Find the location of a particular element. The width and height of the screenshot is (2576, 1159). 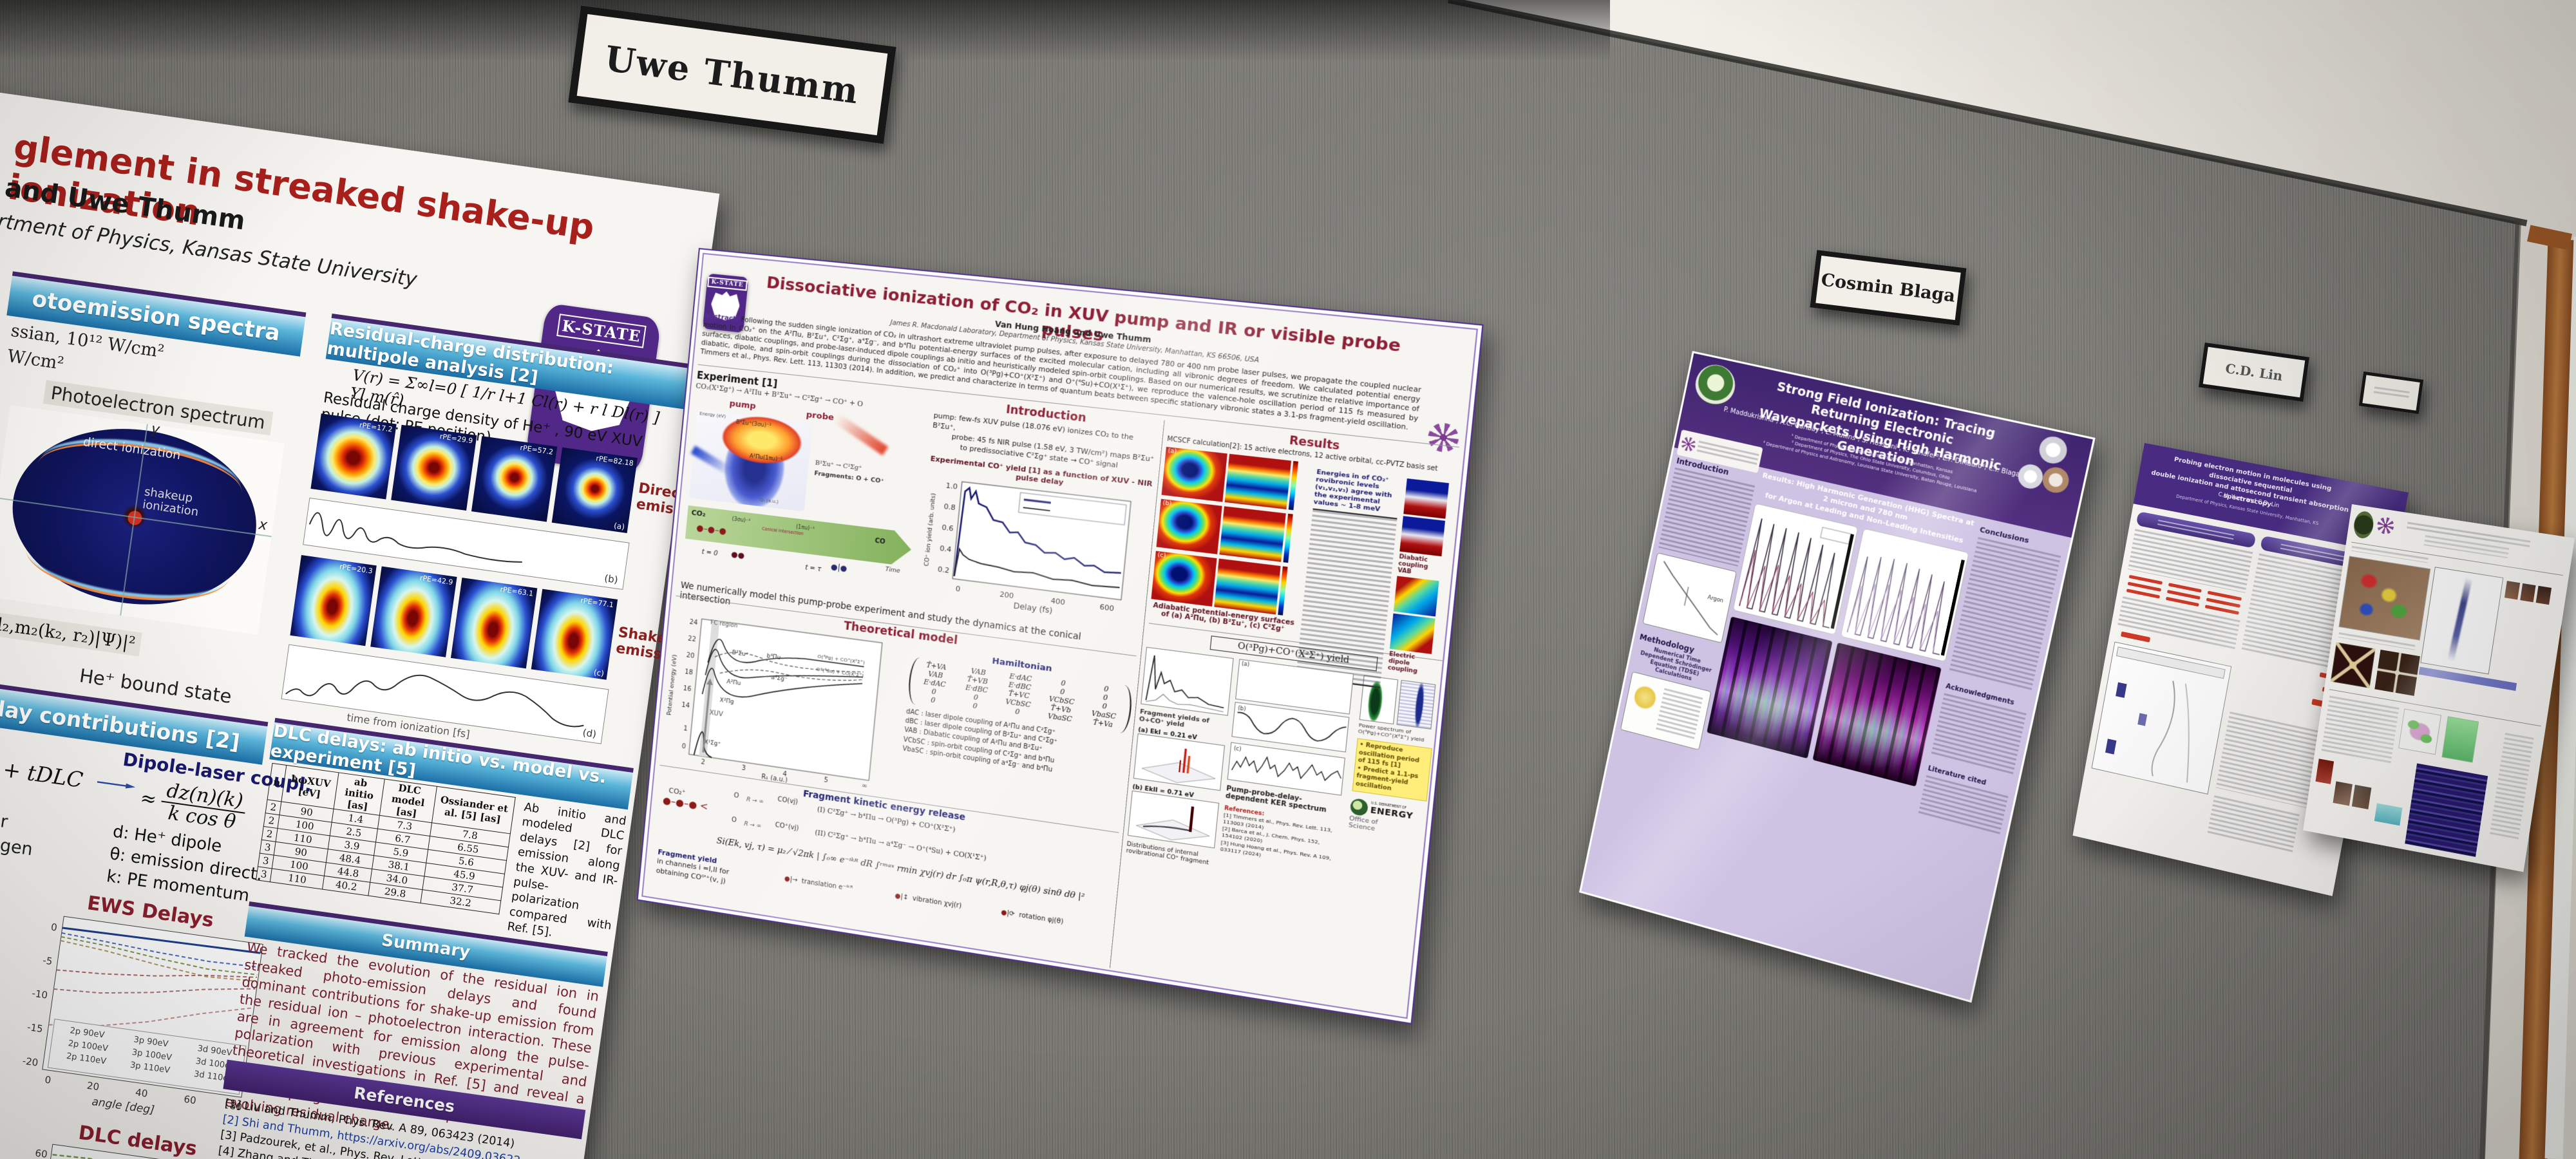

charge-density-tile: rPE=63.1 is located at coordinates (494, 623).